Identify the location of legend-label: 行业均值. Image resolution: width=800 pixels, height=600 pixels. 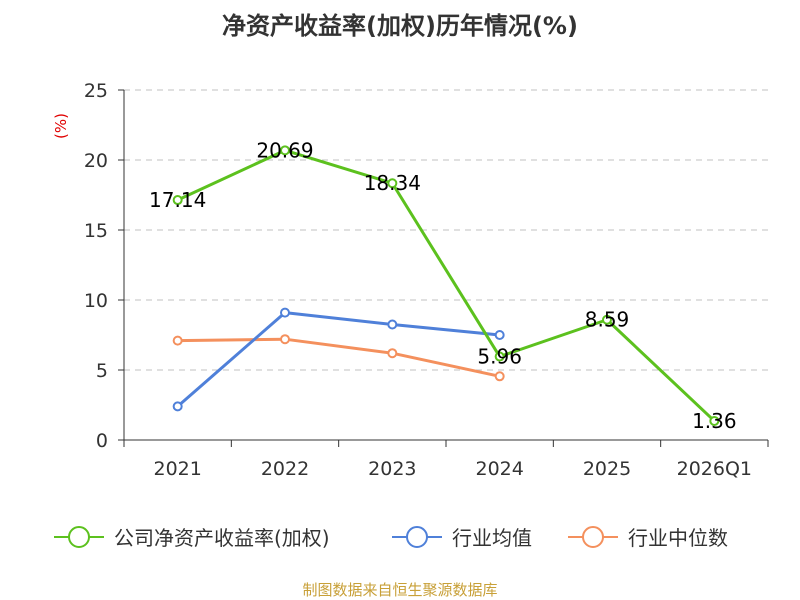
(492, 538).